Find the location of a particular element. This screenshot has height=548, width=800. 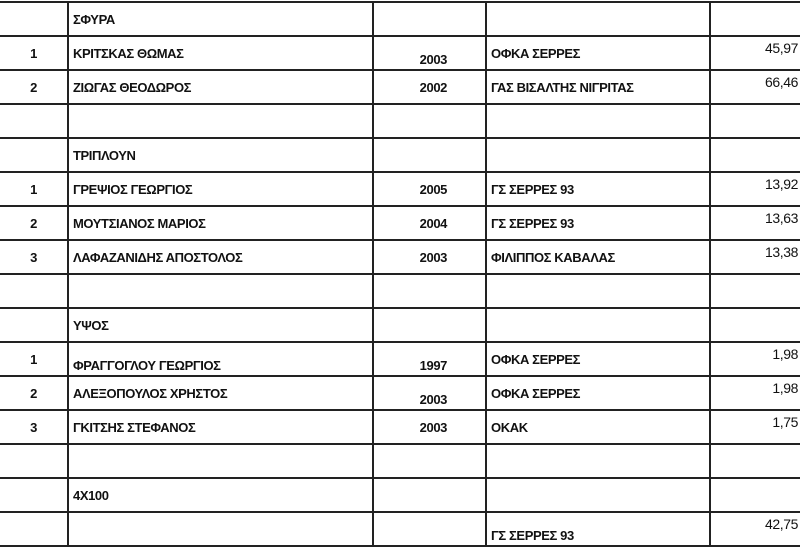

cell-text: ΓΑΣ ΒΙΣΑΛΤΗΣ ΝΙΓΡΙΤΑΣ is located at coordinates (562, 87).